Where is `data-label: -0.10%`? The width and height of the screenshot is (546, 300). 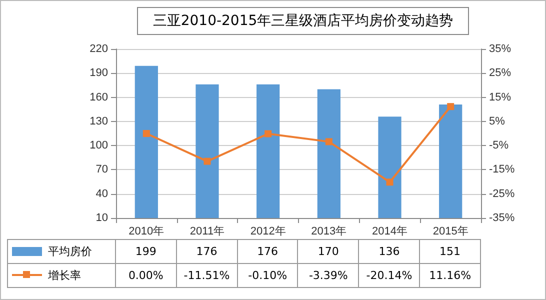
data-label: -0.10% is located at coordinates (267, 276).